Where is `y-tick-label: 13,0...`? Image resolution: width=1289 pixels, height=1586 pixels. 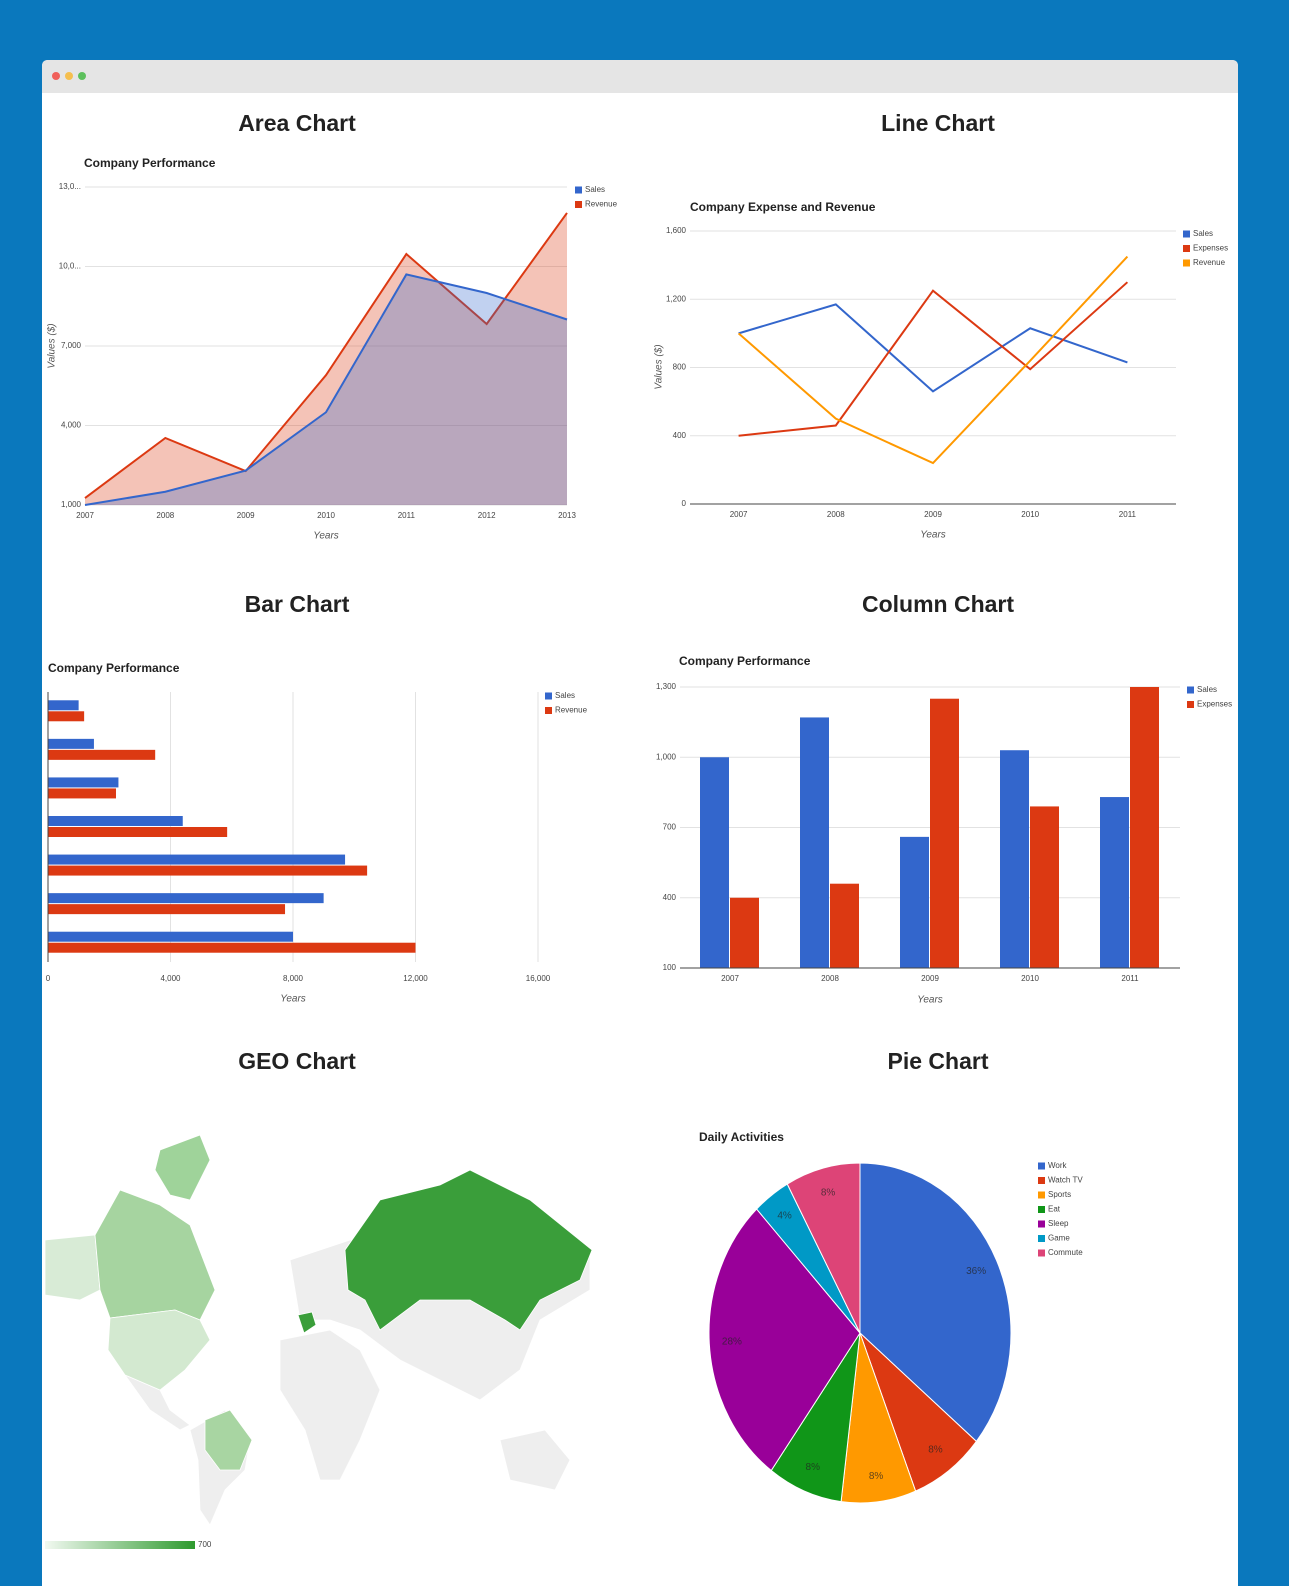
y-tick-label: 13,0... is located at coordinates (70, 186).